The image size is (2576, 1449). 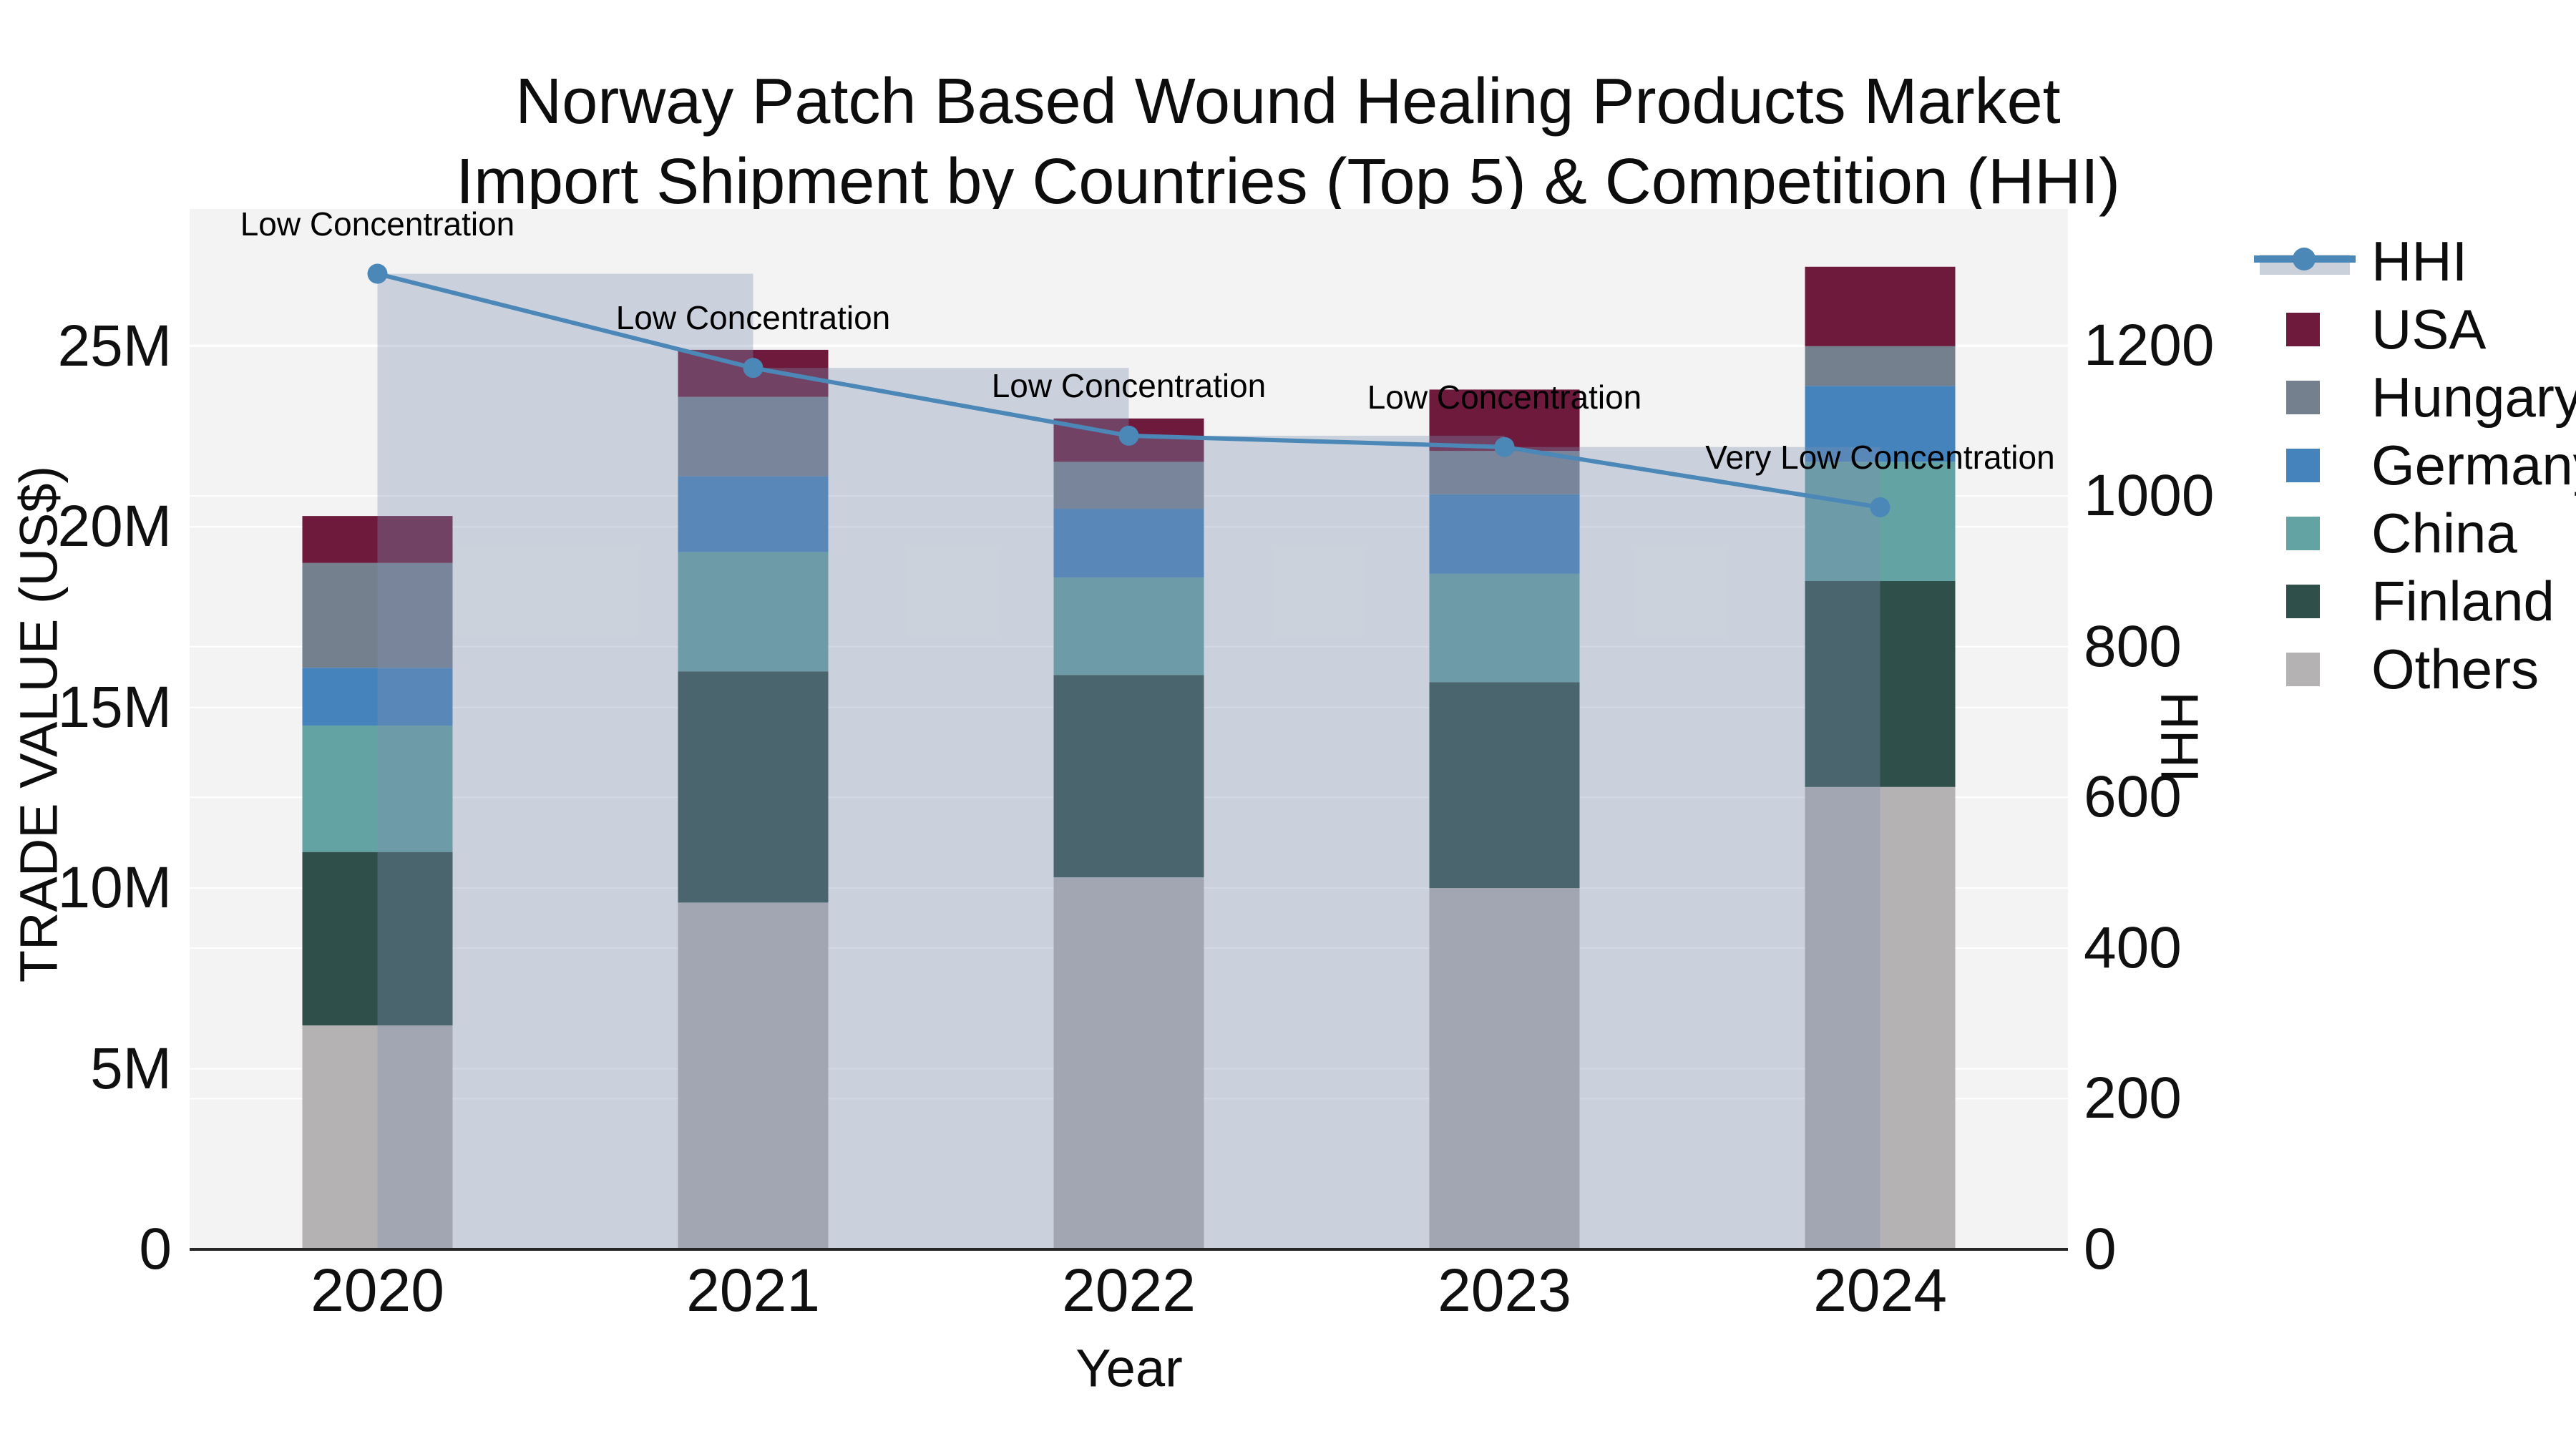 What do you see at coordinates (131, 1068) in the screenshot?
I see `y-left-tick-label: 5M` at bounding box center [131, 1068].